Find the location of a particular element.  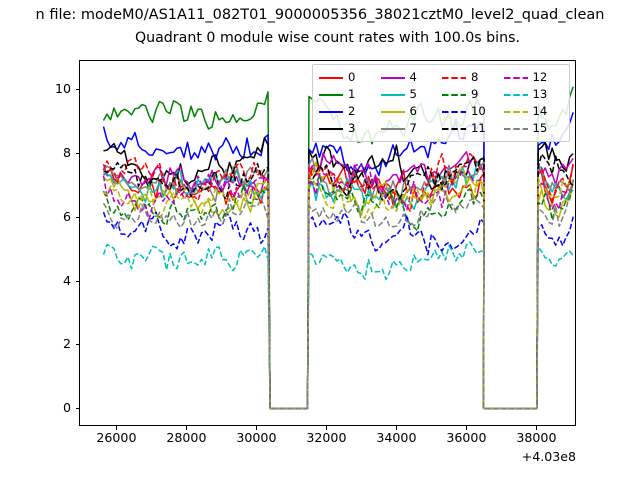

legend-entry-8: 8 is located at coordinates (472, 77).